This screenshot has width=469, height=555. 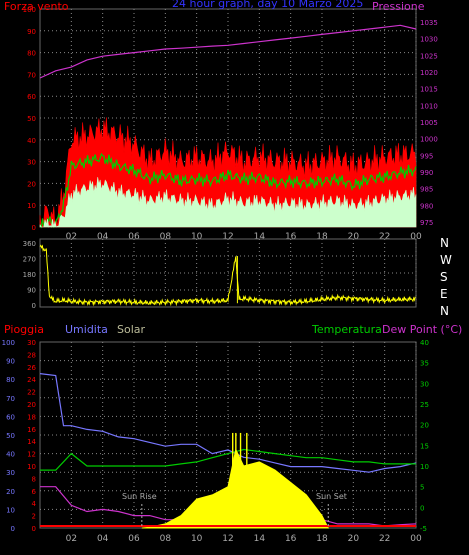 What do you see at coordinates (131, 329) in the screenshot?
I see `solar-axis-title: Solar` at bounding box center [131, 329].